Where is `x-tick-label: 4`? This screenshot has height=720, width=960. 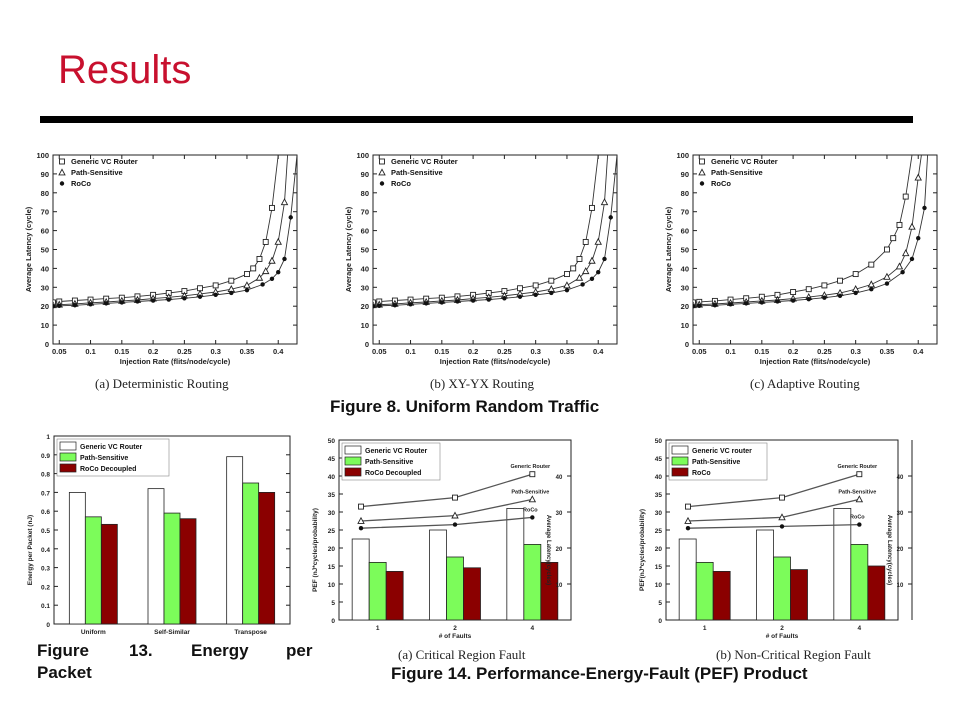
x-tick-label: 4 is located at coordinates (533, 628).